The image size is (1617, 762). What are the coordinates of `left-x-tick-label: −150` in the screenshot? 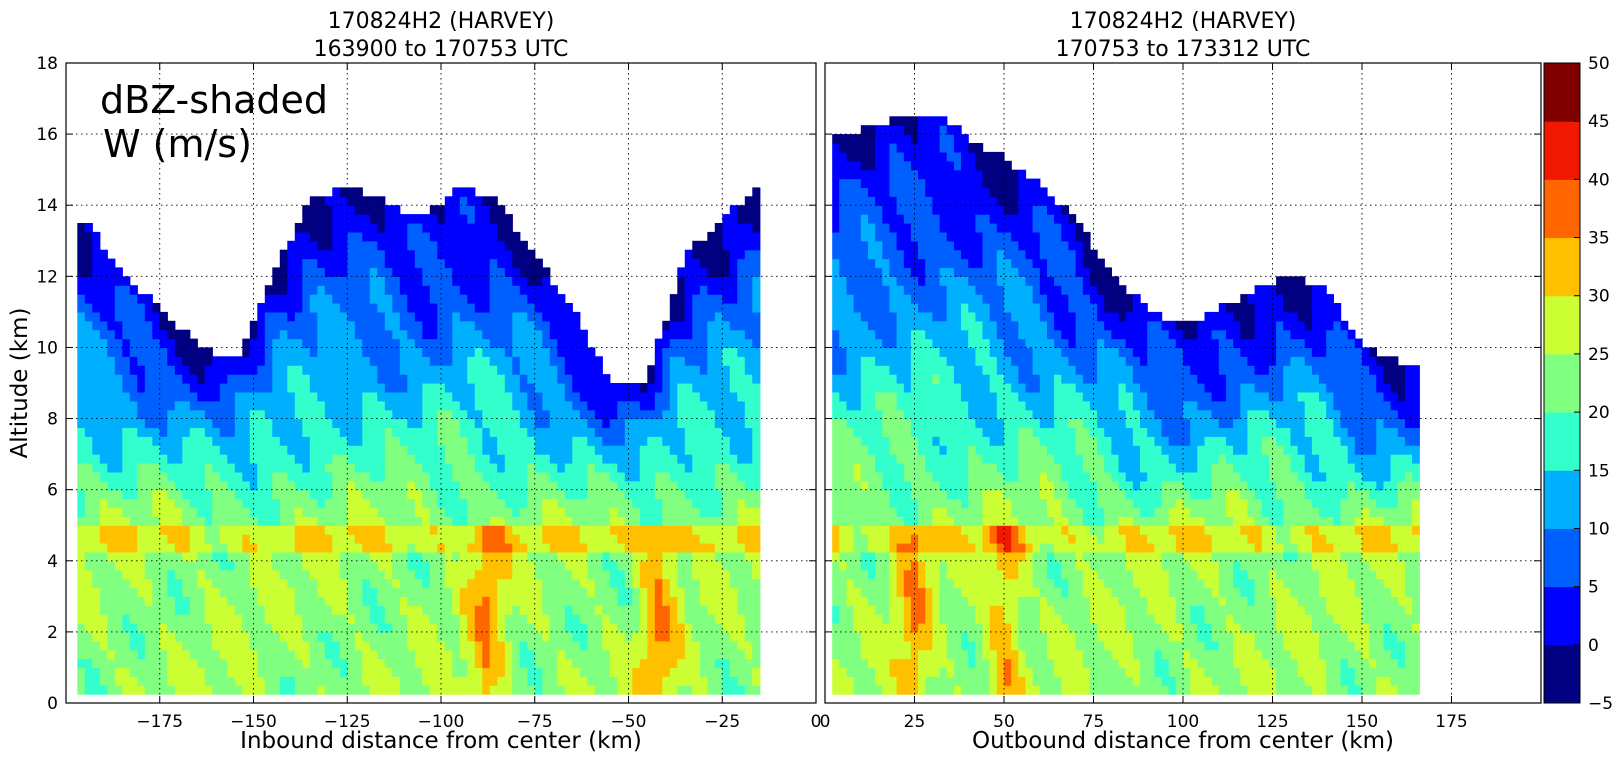 It's located at (253, 722).